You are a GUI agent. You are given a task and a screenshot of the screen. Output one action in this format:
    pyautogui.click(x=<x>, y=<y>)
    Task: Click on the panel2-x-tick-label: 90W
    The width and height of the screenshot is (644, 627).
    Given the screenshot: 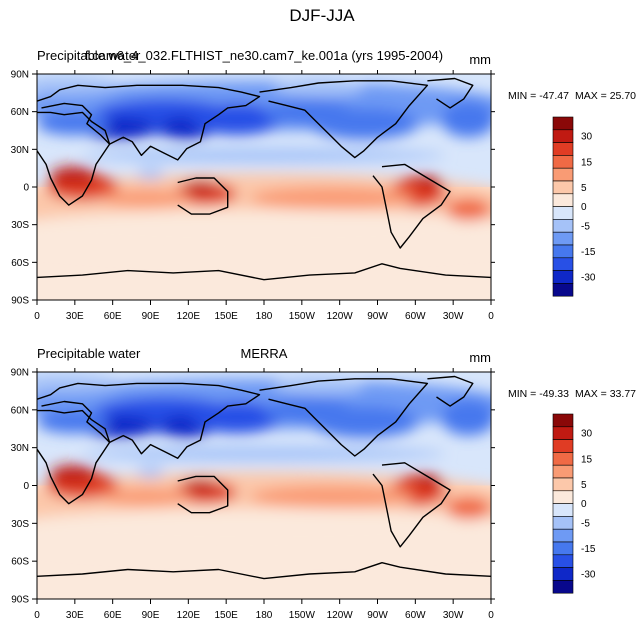 What is the action you would take?
    pyautogui.click(x=377, y=615)
    